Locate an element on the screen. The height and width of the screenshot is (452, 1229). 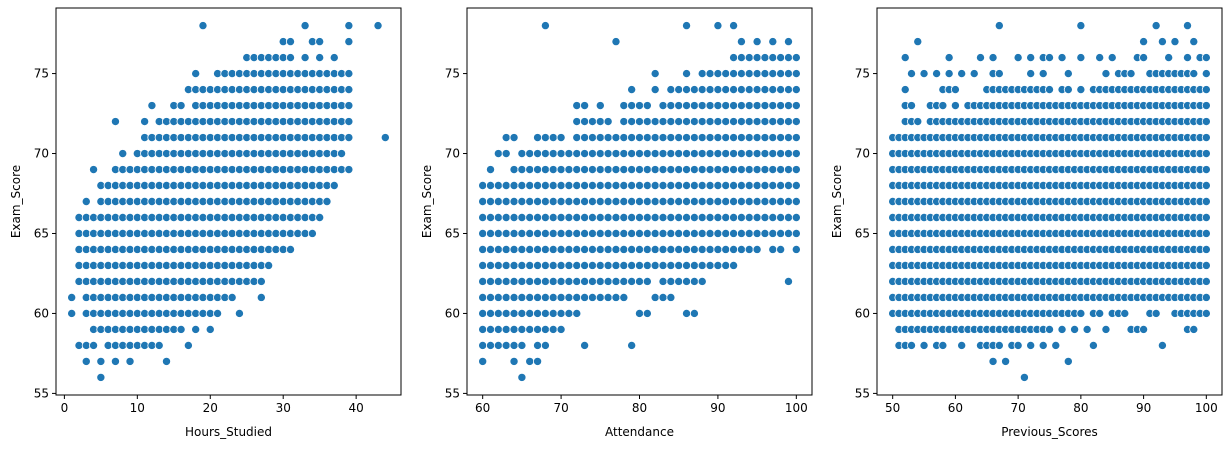
x-tick-label: 0 is located at coordinates (65, 408).